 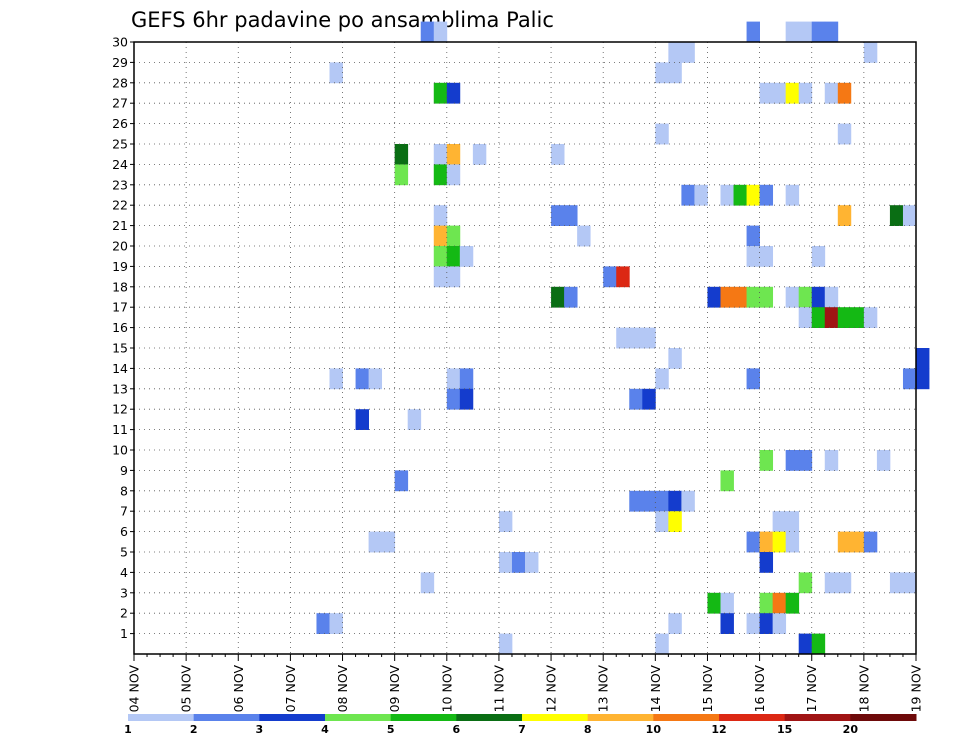 I want to click on y-tick-label: 15, so click(x=120, y=348).